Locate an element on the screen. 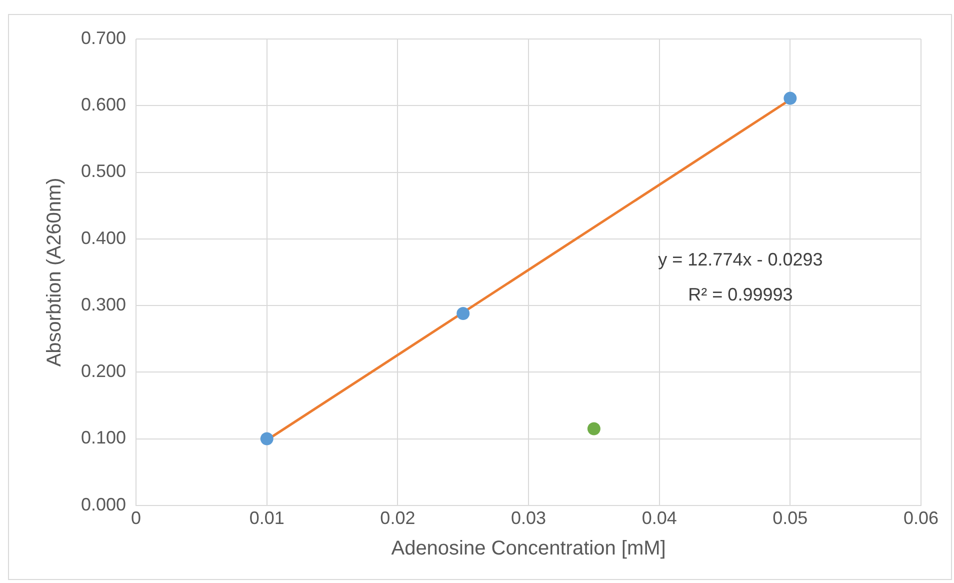 Image resolution: width=954 pixels, height=583 pixels. y-tick-label: 0.700 is located at coordinates (103, 38).